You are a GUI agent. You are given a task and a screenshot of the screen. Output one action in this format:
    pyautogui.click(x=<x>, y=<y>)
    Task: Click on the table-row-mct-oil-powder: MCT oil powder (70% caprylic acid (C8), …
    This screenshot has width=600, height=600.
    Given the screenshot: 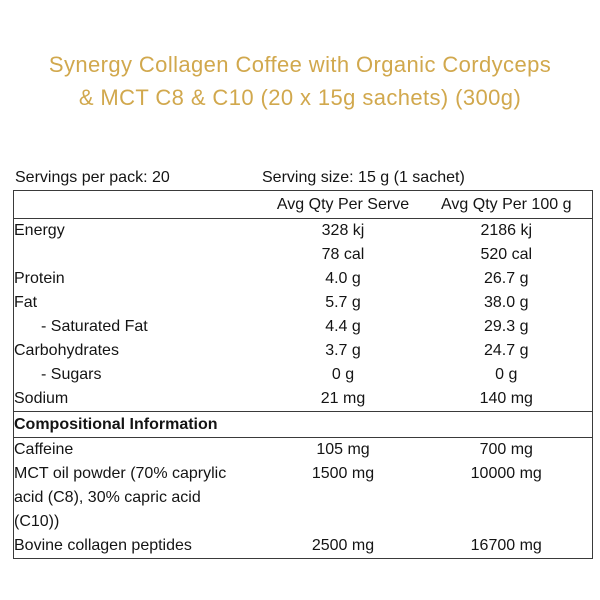 What is the action you would take?
    pyautogui.click(x=303, y=498)
    